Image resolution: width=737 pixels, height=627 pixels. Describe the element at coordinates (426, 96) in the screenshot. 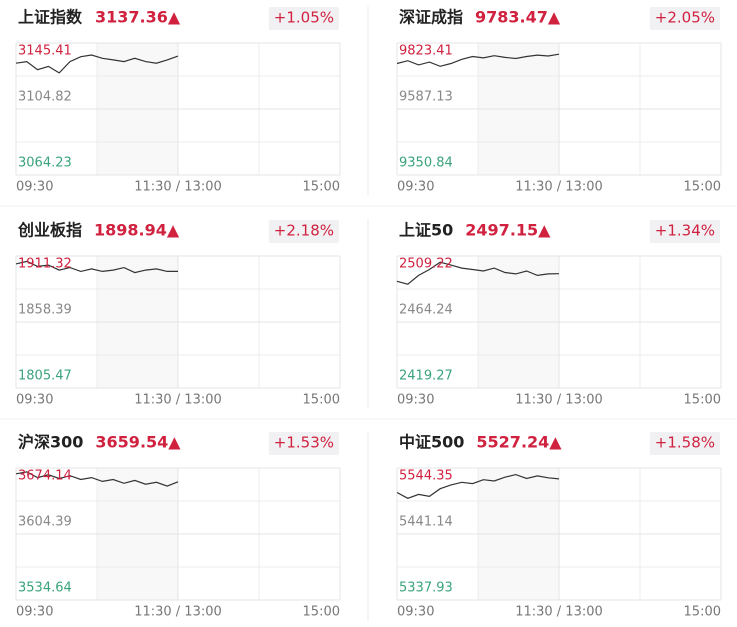

I see `y-tick-label: 9587.13` at that location.